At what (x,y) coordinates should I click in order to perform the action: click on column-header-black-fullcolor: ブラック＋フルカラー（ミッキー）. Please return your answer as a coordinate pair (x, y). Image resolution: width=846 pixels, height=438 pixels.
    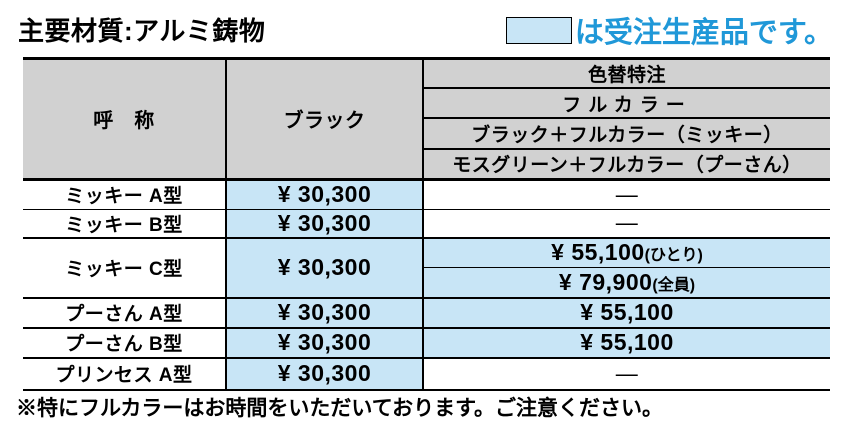
    Looking at the image, I should click on (626, 134).